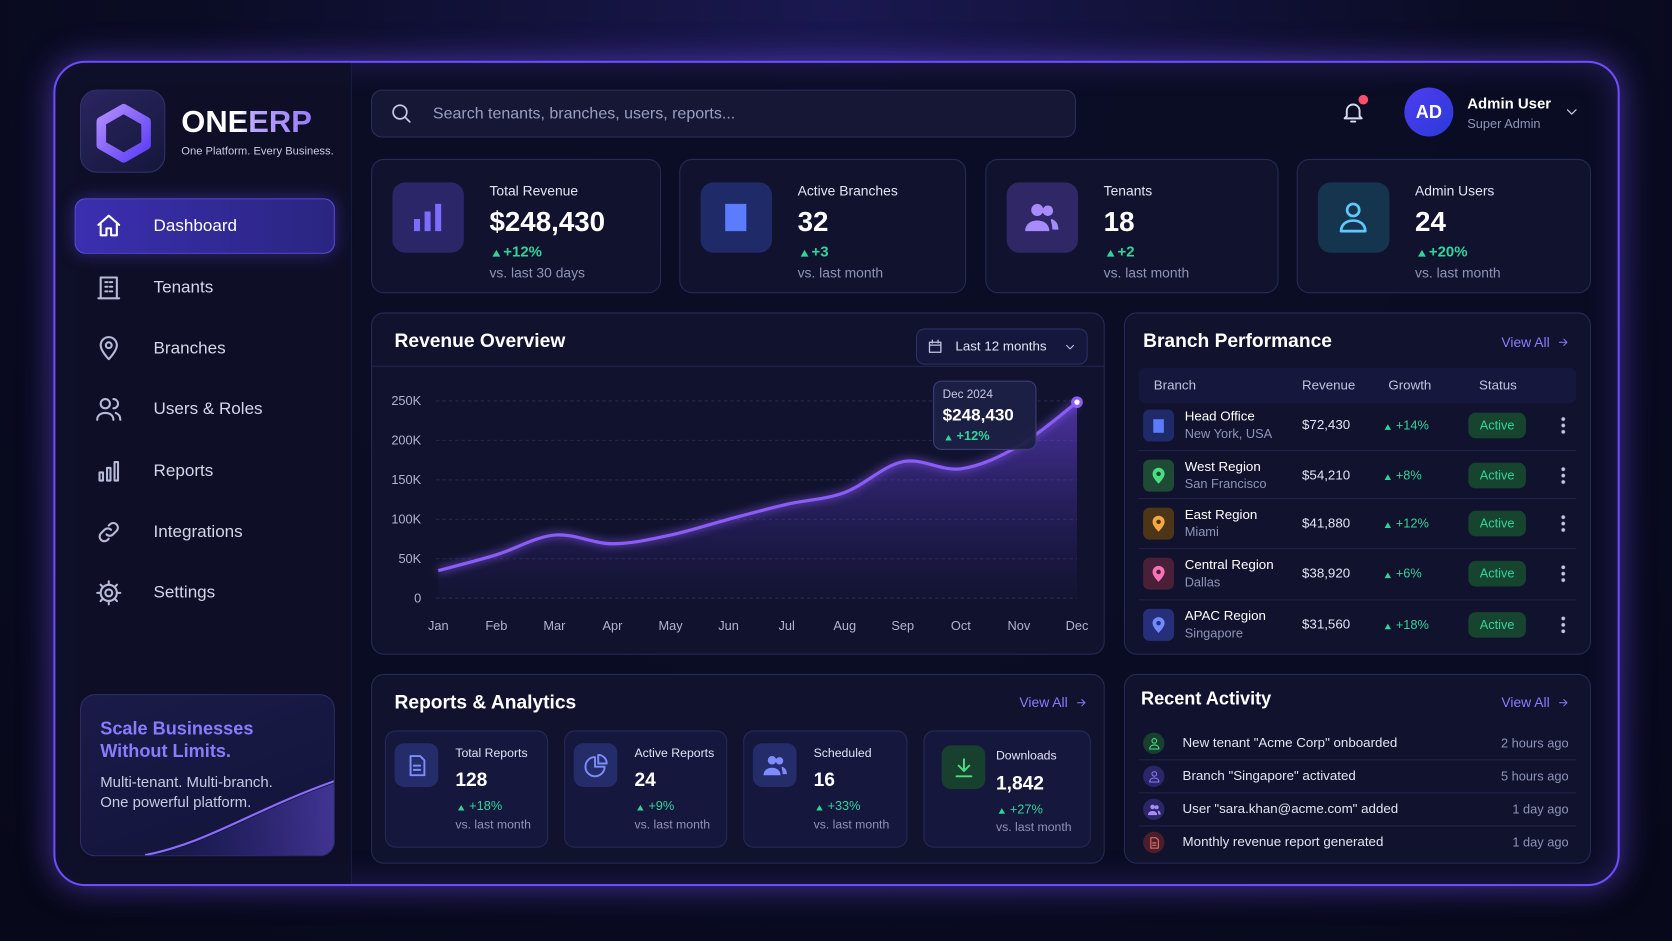 The height and width of the screenshot is (941, 1672). What do you see at coordinates (1225, 484) in the screenshot?
I see `branch-location: San Francisco` at bounding box center [1225, 484].